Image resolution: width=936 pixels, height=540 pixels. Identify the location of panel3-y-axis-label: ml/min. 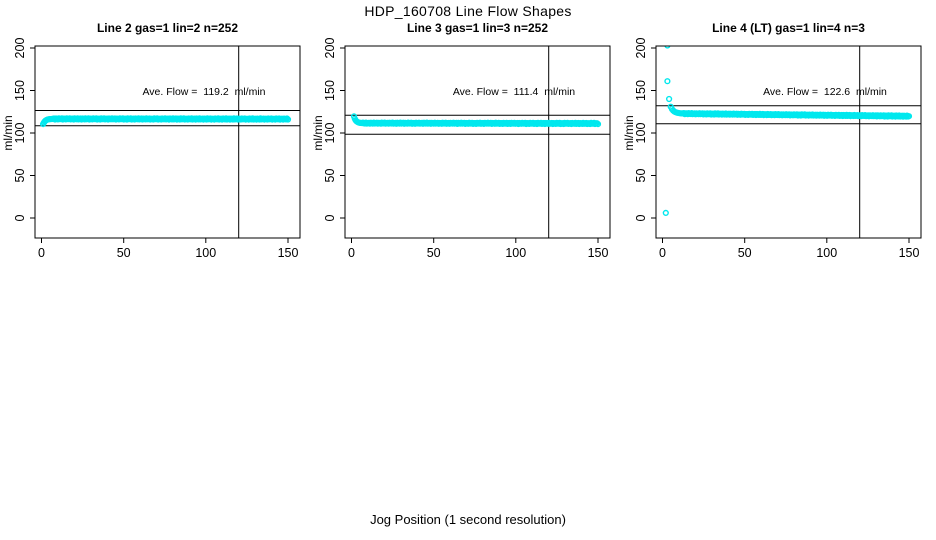
(629, 133).